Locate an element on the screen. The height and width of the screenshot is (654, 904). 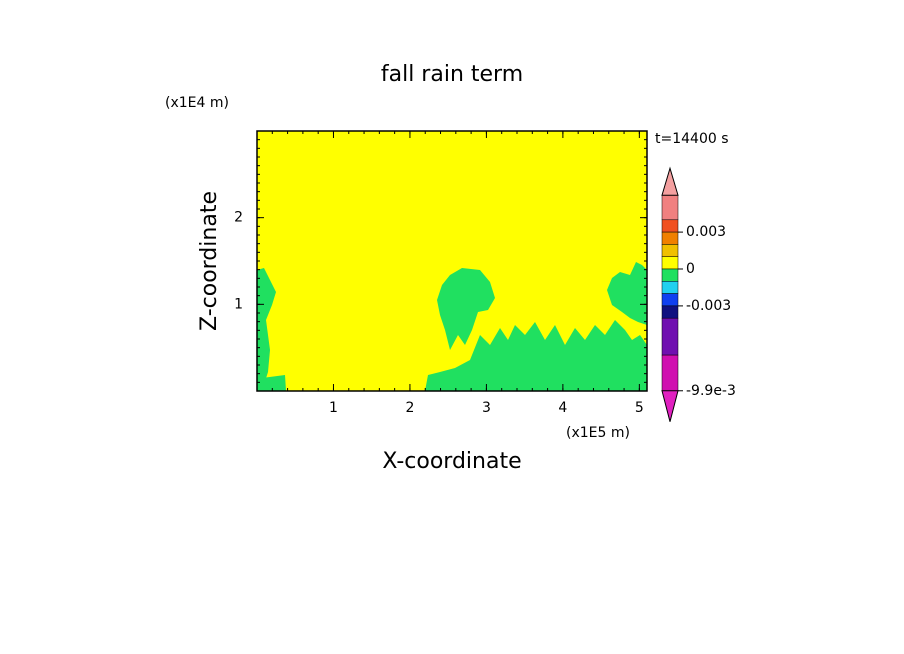
x-tick-label: 2 is located at coordinates (409, 408).